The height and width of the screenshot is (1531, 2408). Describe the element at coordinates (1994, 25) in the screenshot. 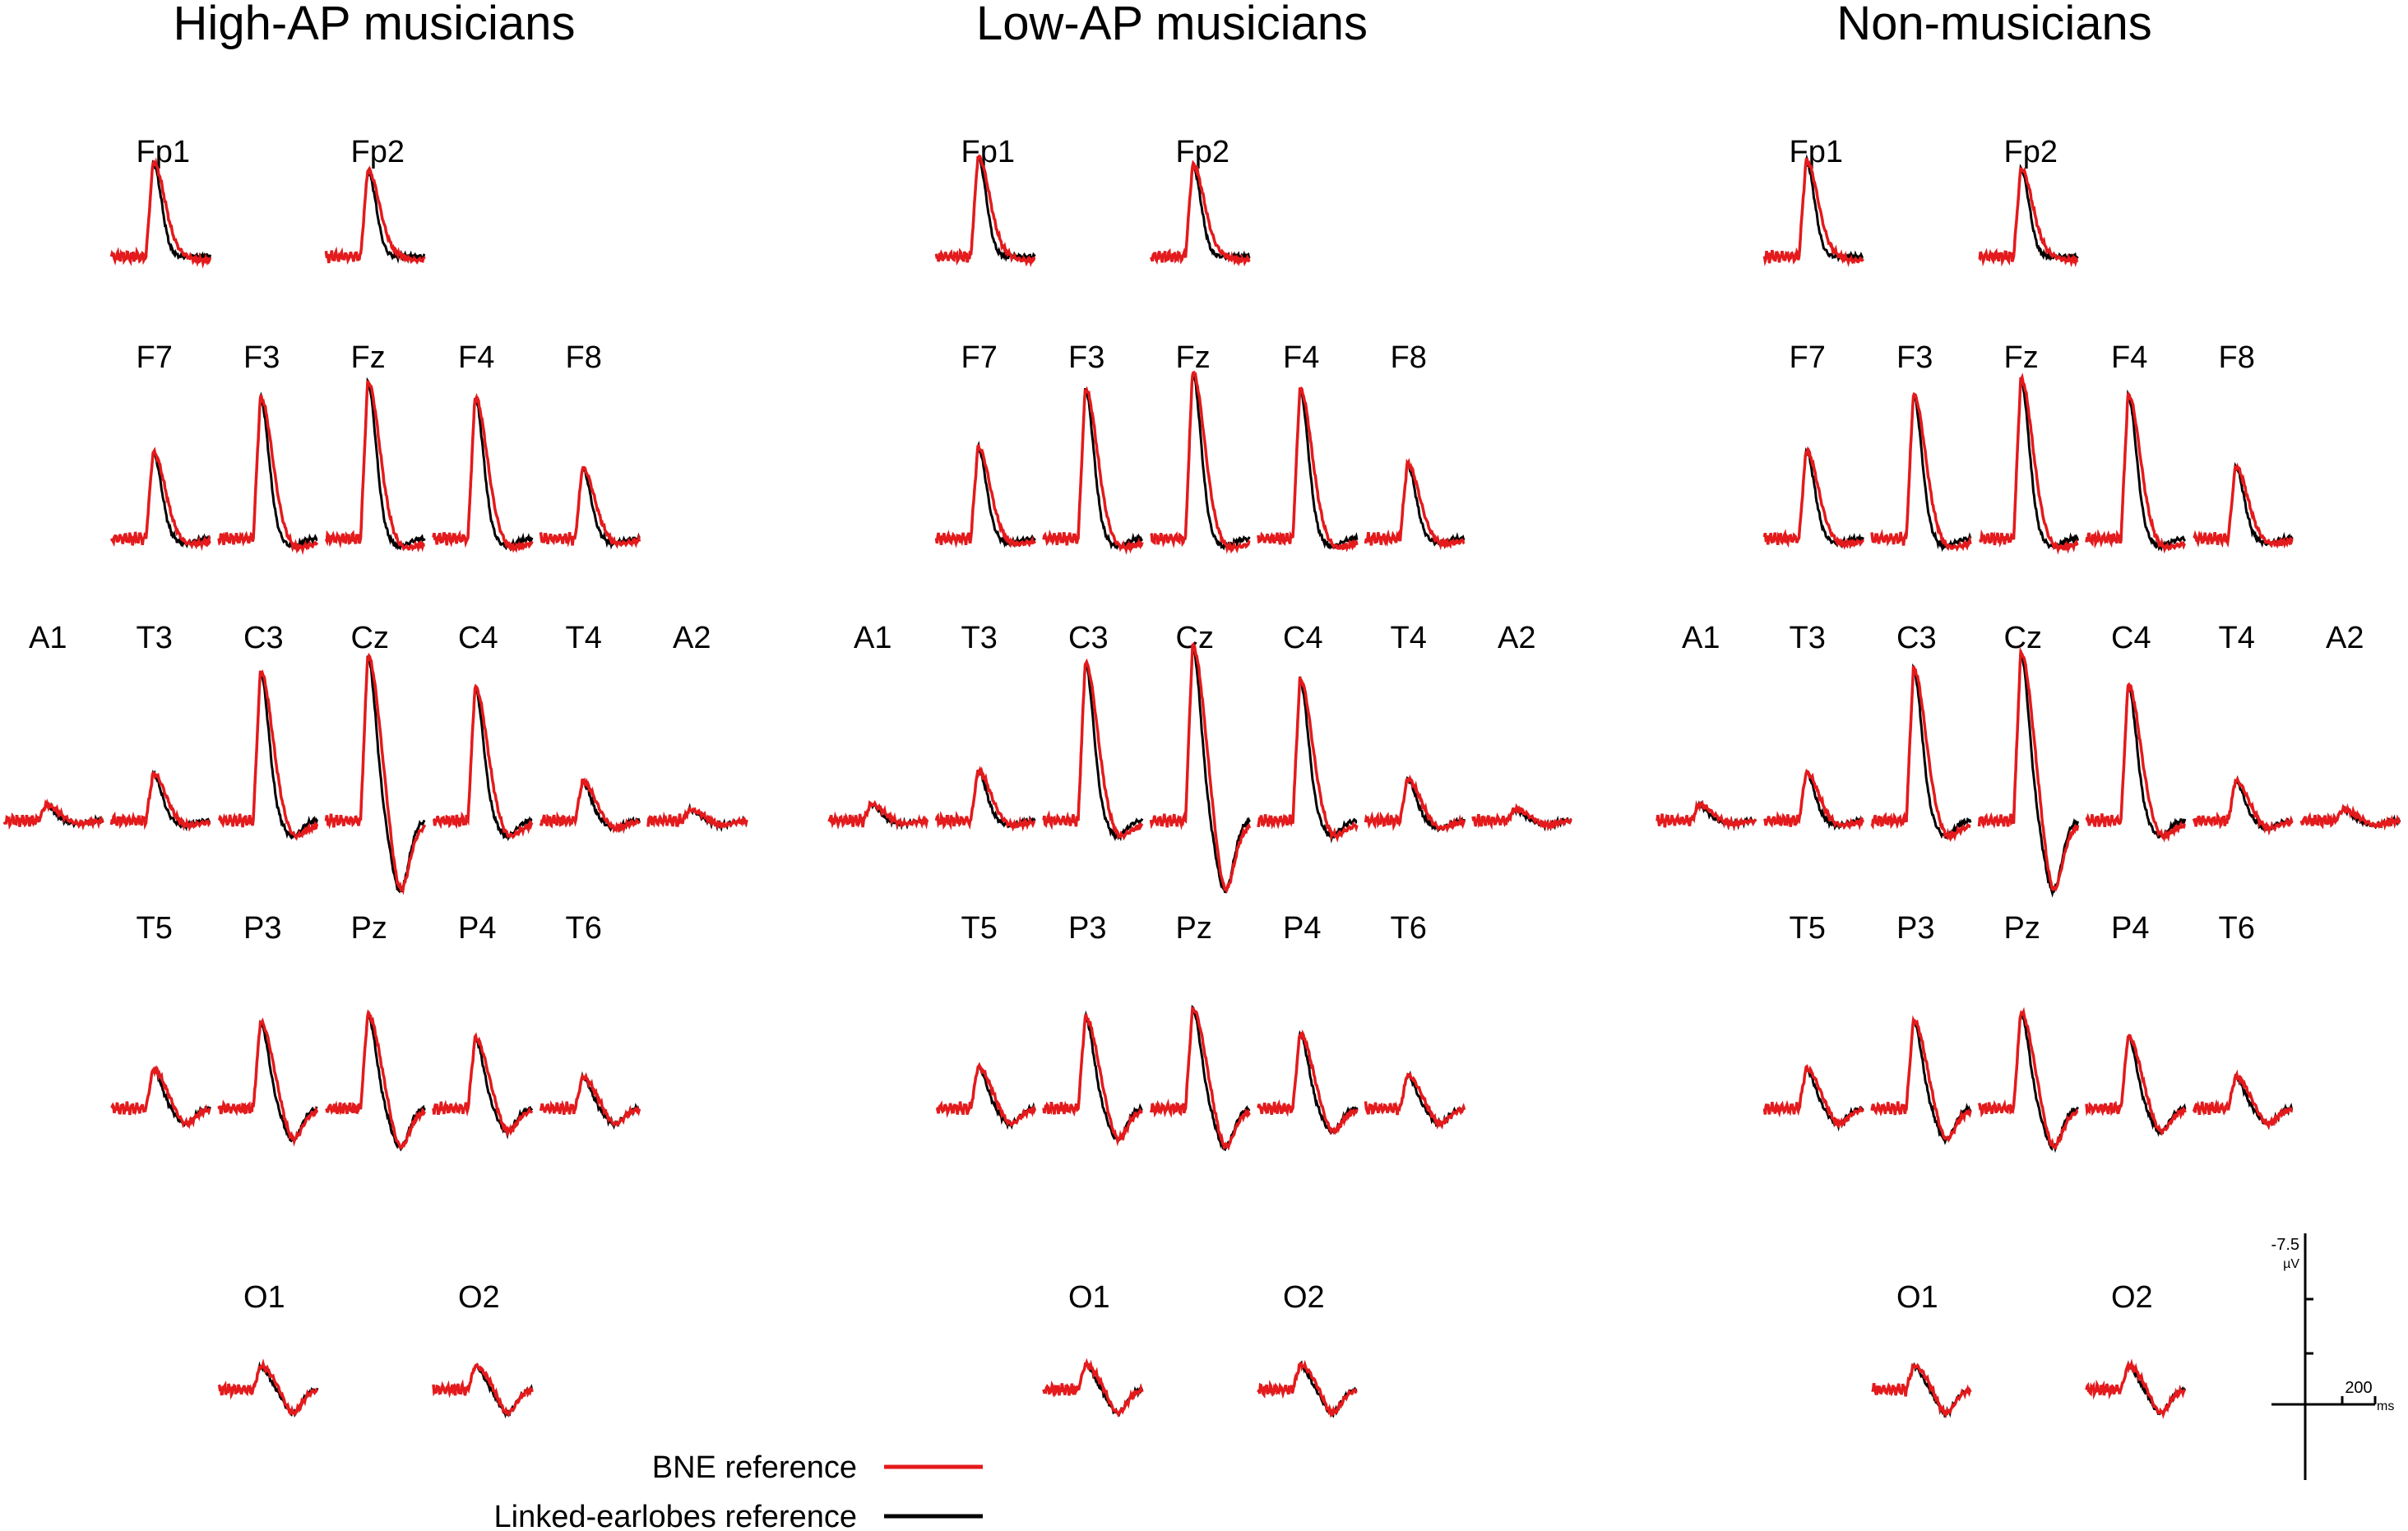

I see `group-title-non-musicians: Non-musicians` at that location.